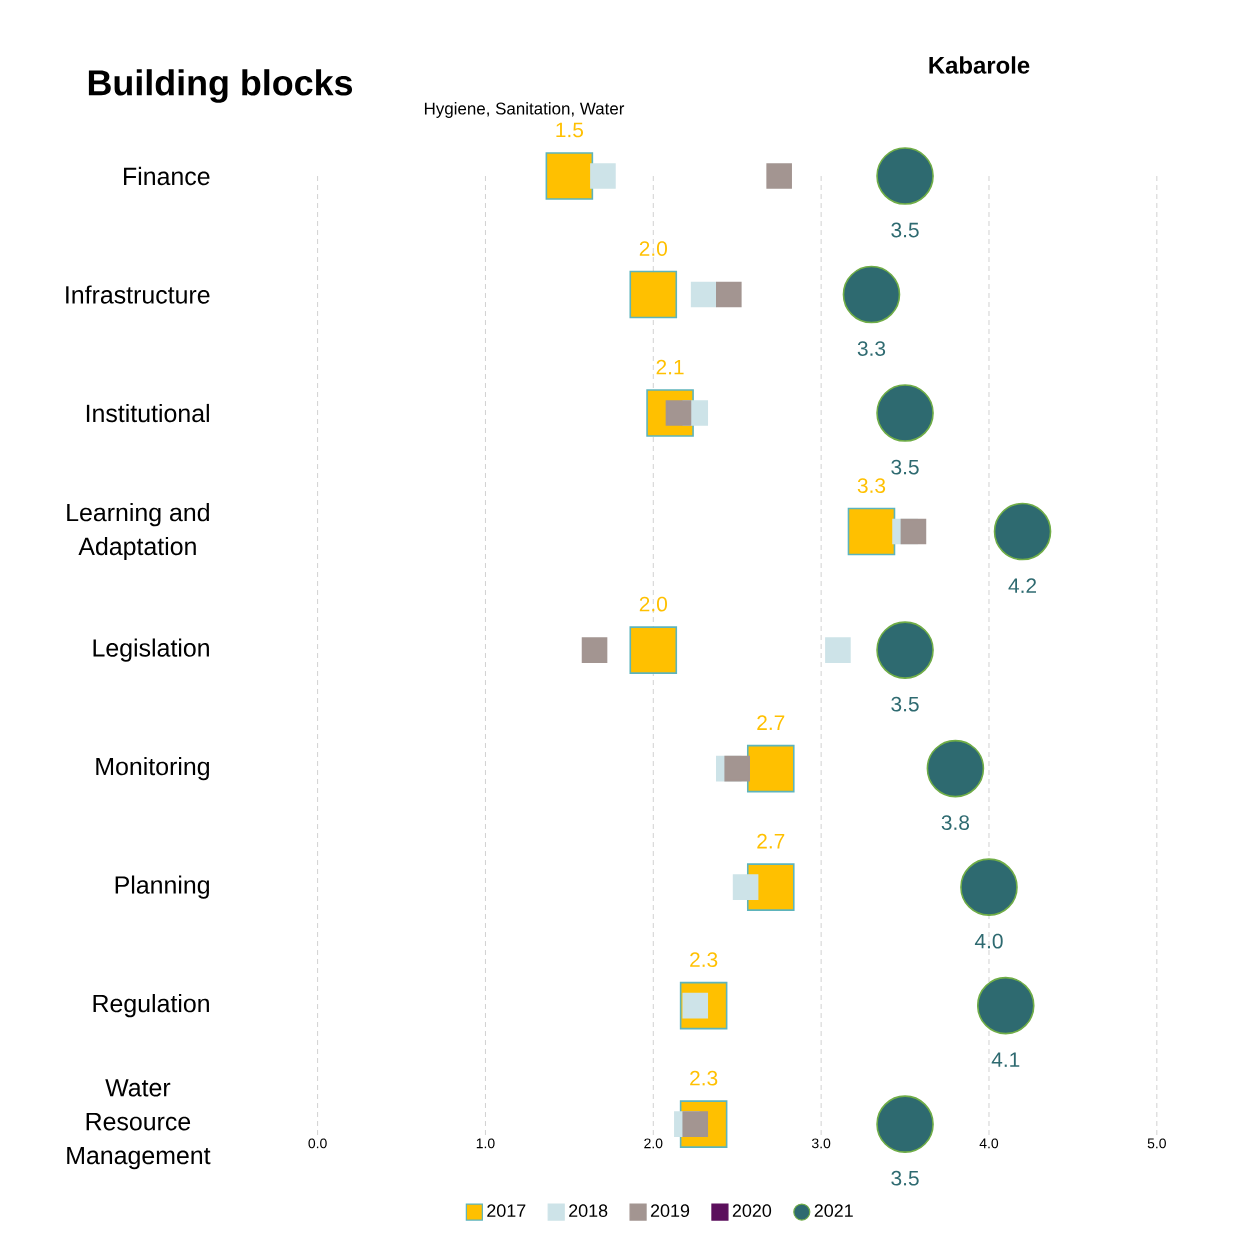  I want to click on y-tick-label: Infrastructure, so click(138, 294).